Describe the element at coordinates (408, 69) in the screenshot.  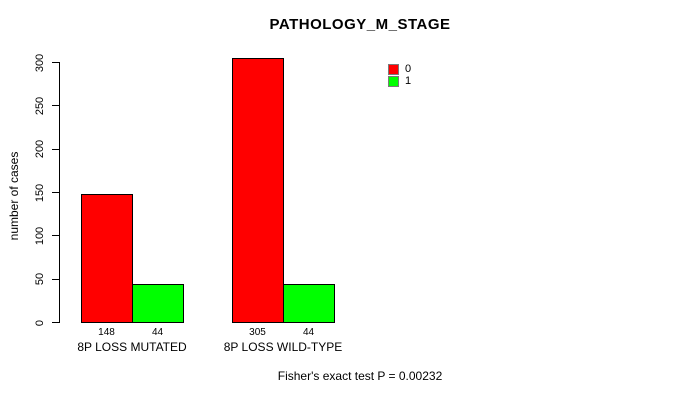
I see `legend-label: 0` at that location.